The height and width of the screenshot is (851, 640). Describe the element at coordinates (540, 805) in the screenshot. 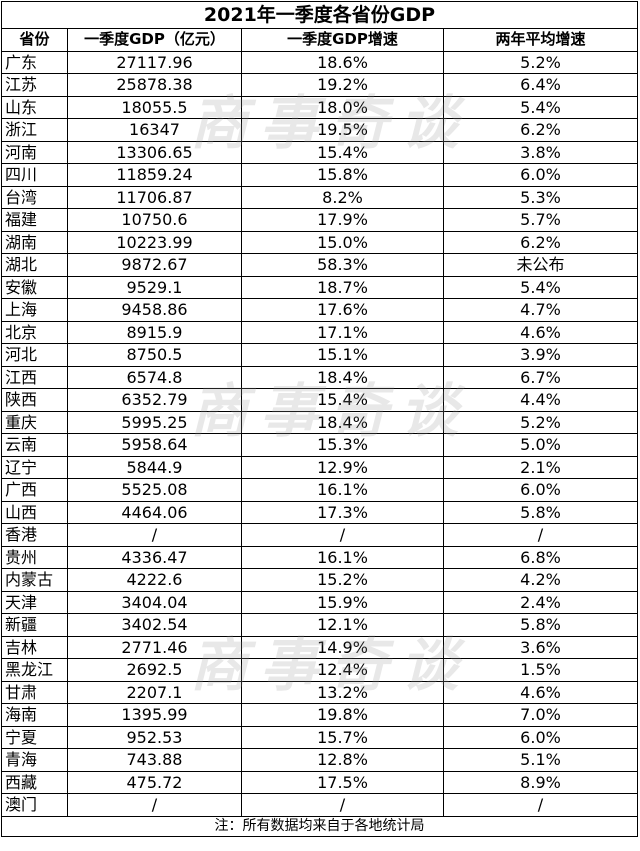

I see `cell-two-year-growth: /` at that location.